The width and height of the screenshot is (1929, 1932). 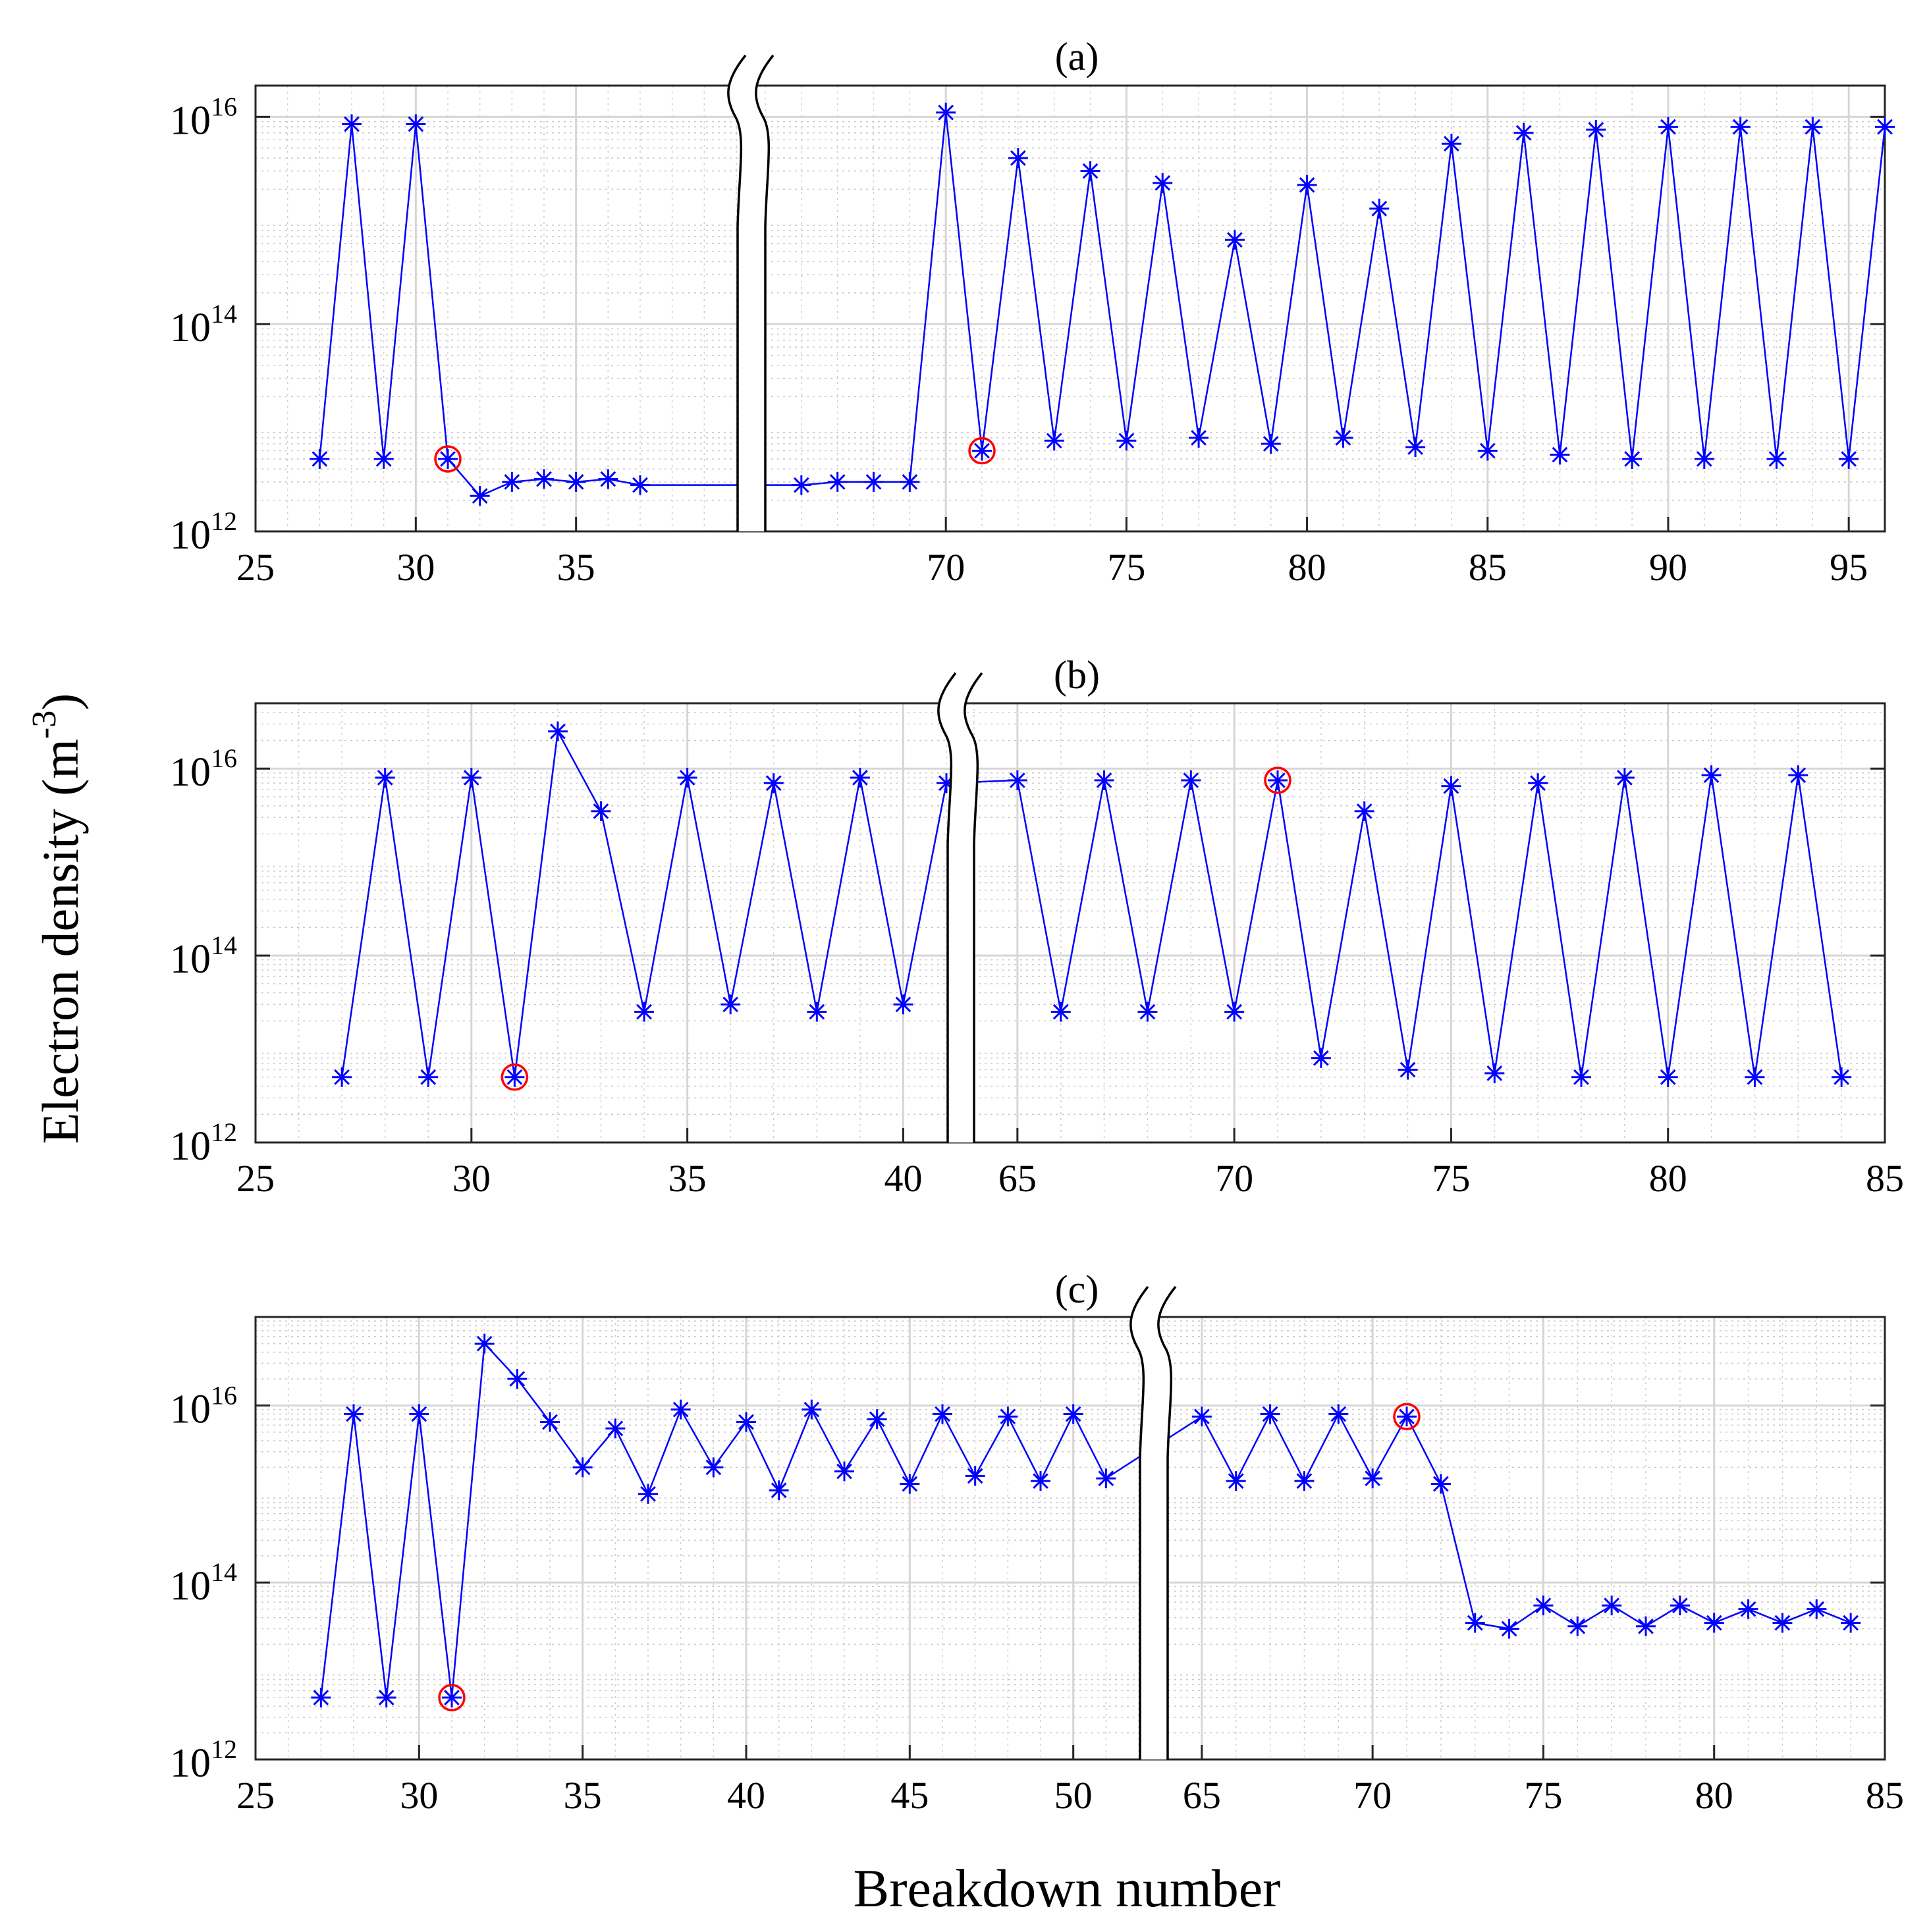 What do you see at coordinates (909, 1796) in the screenshot?
I see `x-tick-label: 45` at bounding box center [909, 1796].